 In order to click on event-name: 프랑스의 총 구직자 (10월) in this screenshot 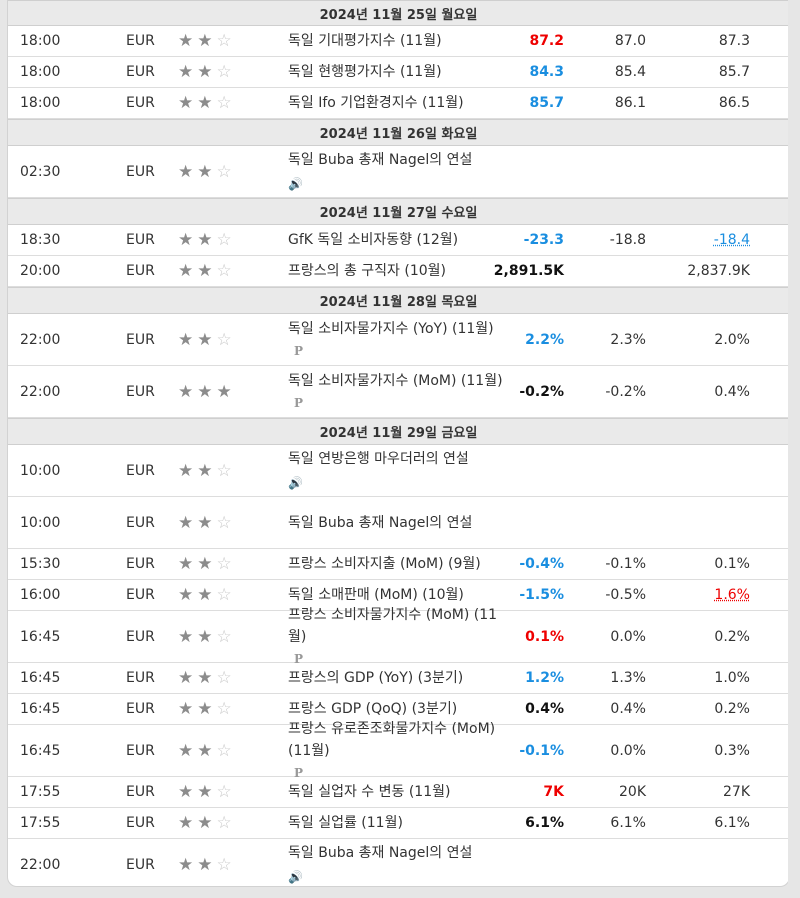, I will do `click(398, 271)`.